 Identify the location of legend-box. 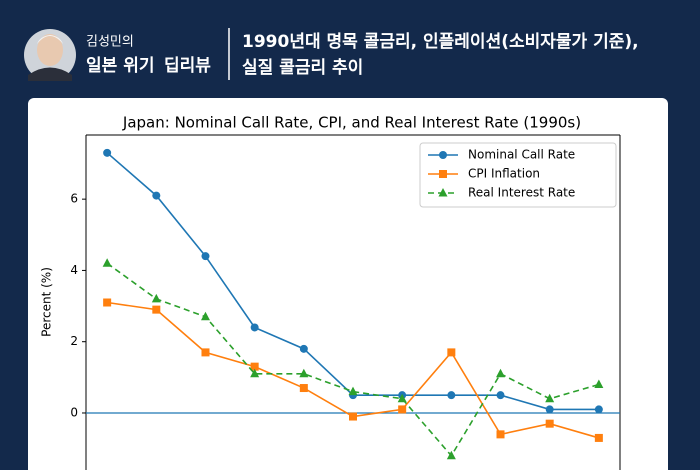
(518, 175).